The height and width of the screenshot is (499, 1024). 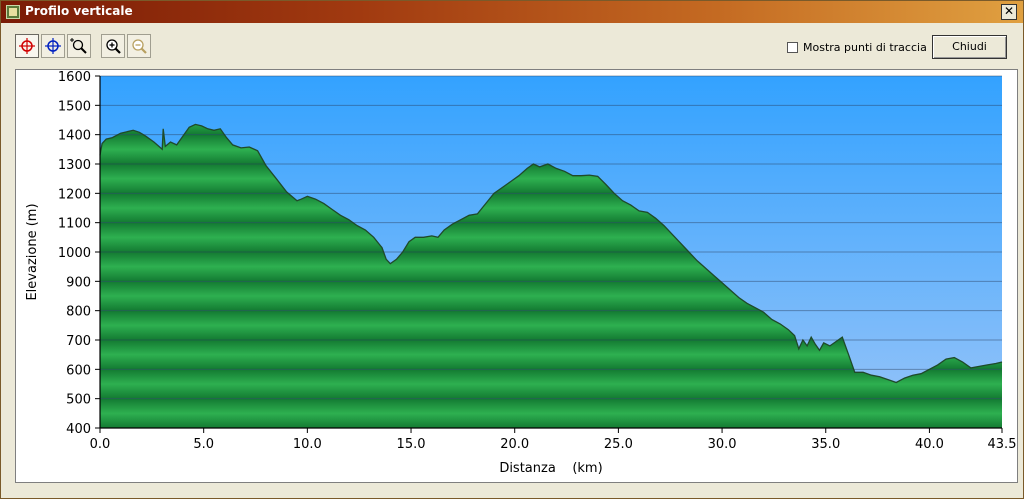 I want to click on x-axis-ticks: 0.0 5.0 10.0 15.0 20.0 25.0 30.0 35.0 40.0 43.5, so click(x=553, y=440).